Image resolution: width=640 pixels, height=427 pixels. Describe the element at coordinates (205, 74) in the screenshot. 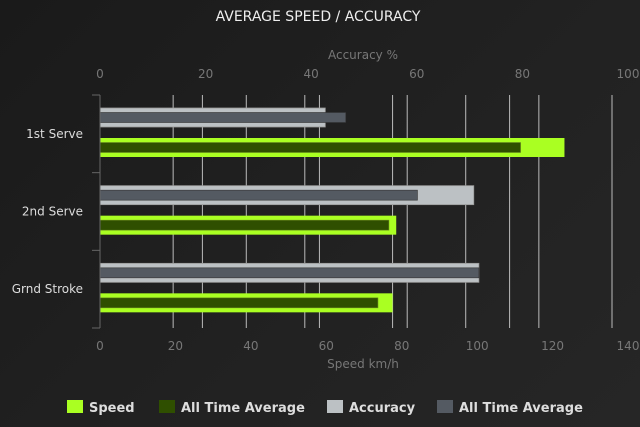

I see `accuracy-tick-label: 20` at that location.